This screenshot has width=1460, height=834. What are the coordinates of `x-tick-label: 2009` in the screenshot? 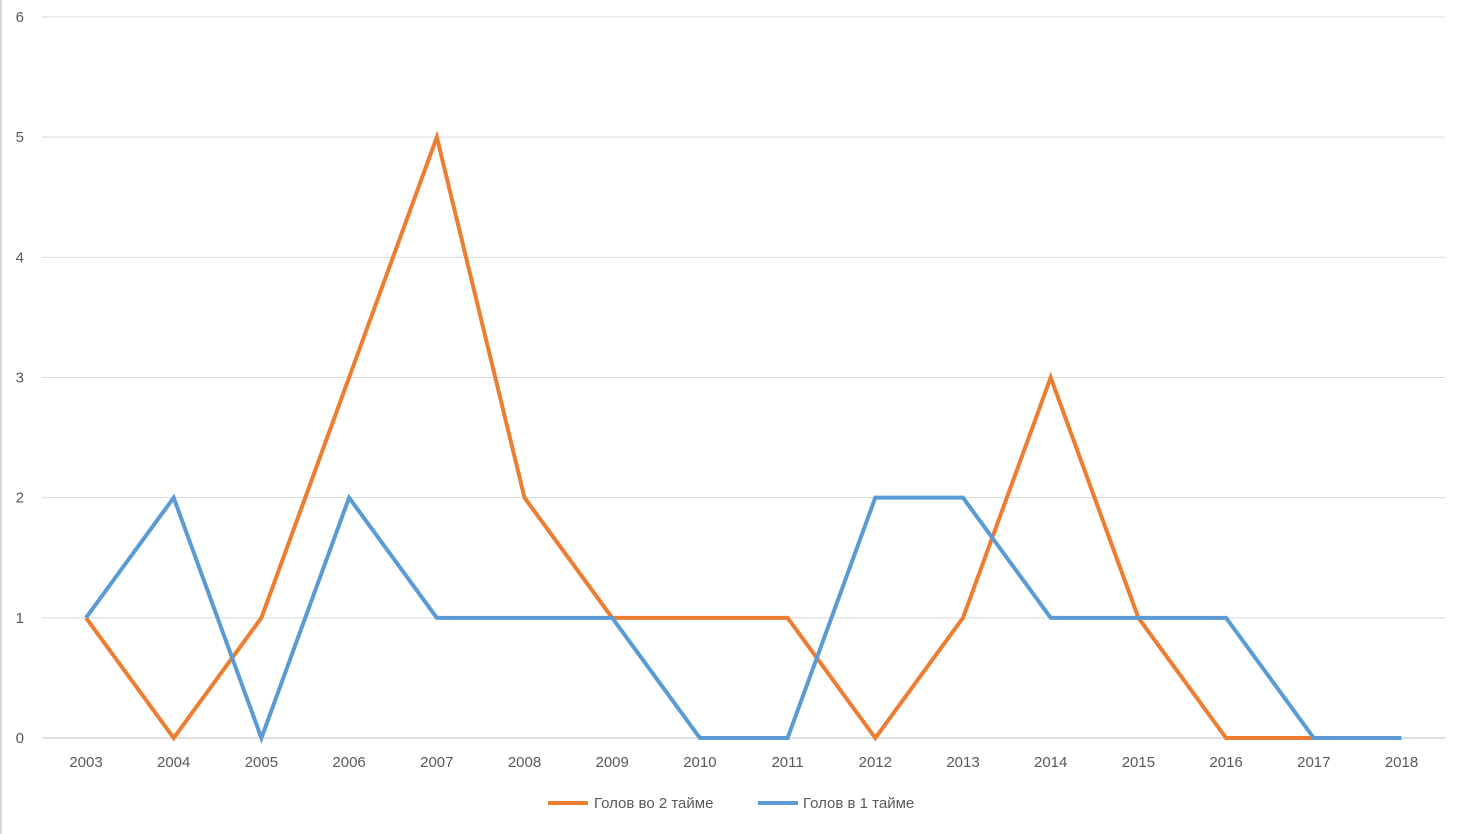 It's located at (612, 762).